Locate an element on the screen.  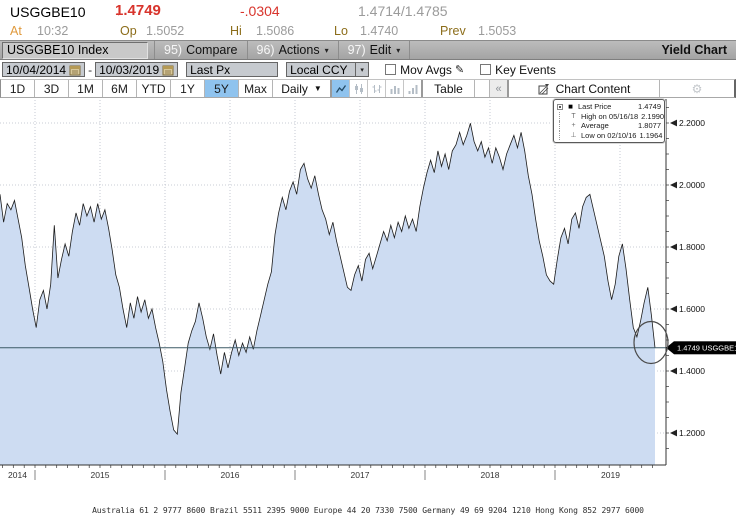
legend-label: Low on 02/10/16 is located at coordinates (609, 135).